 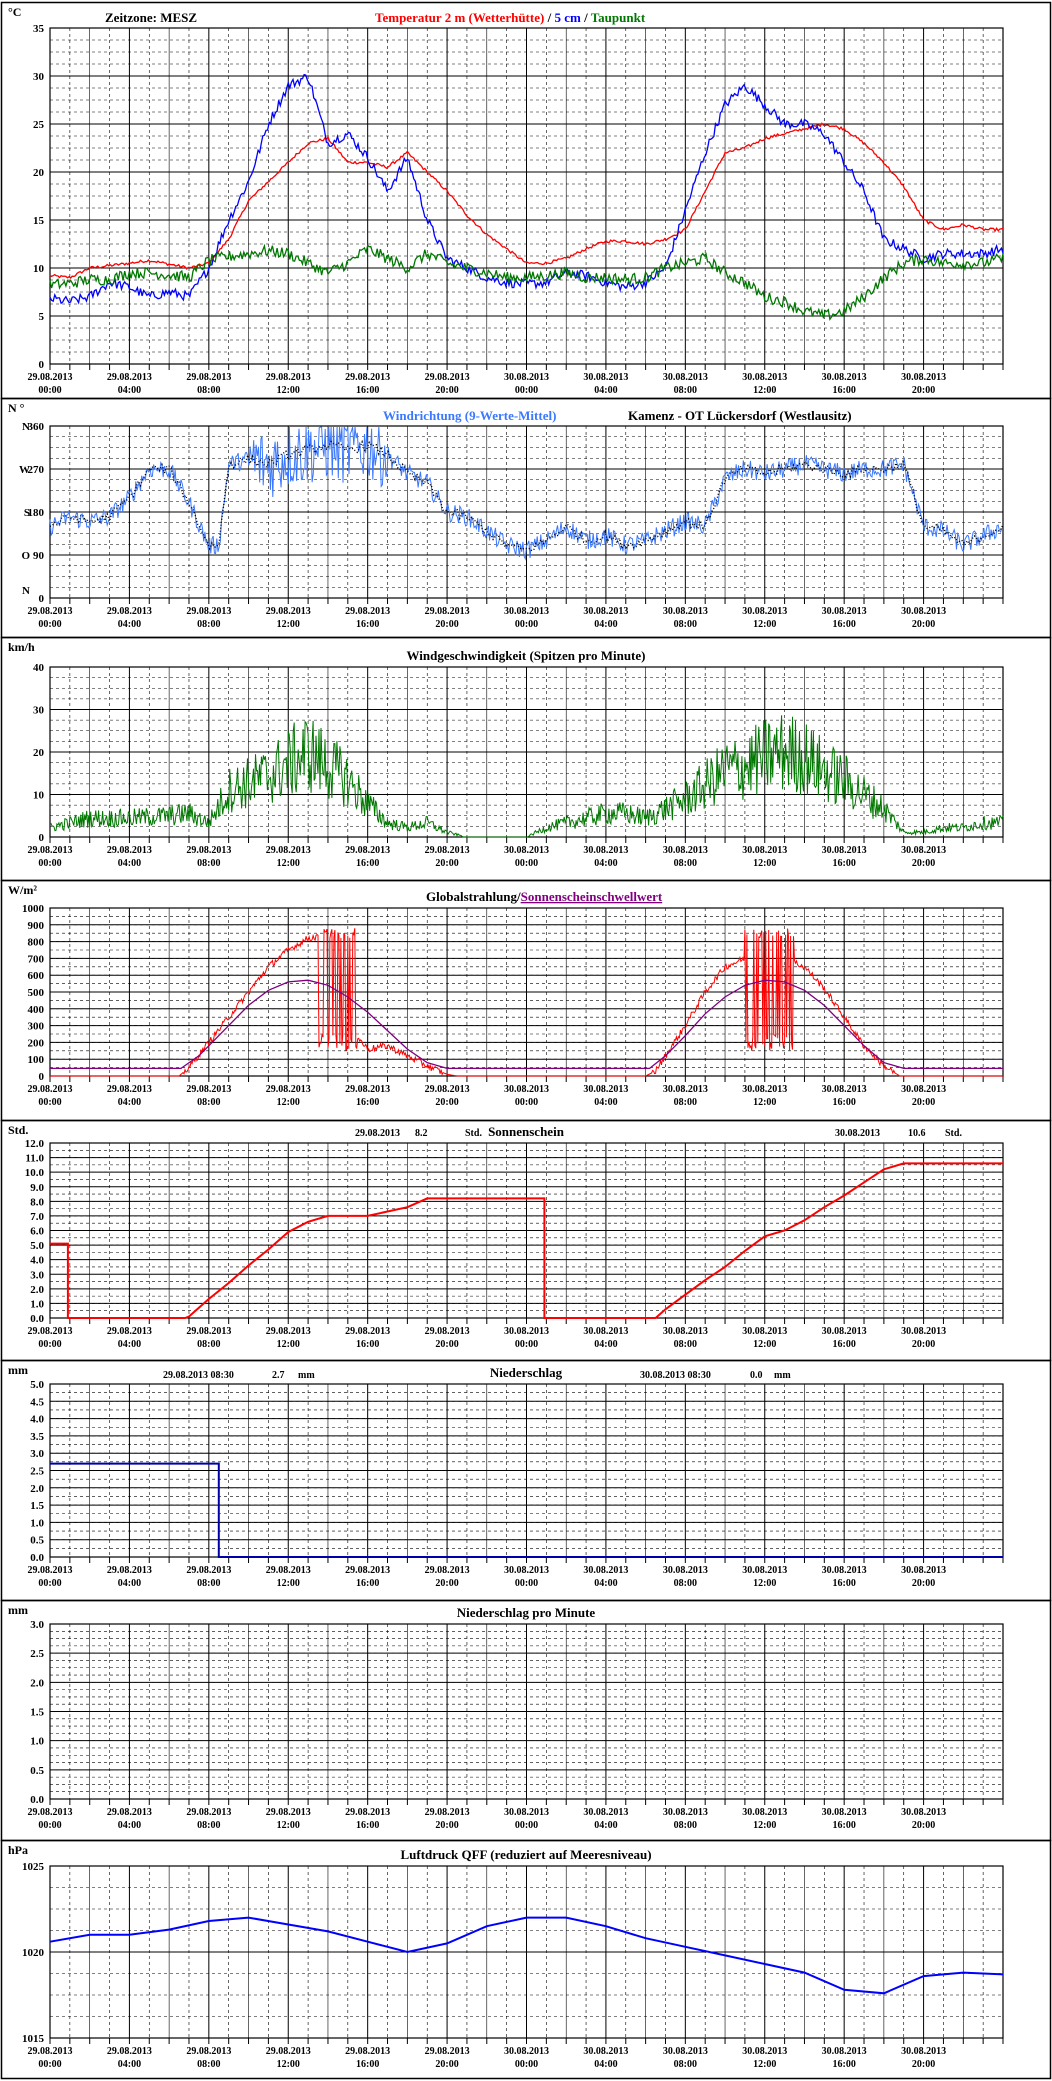 I want to click on y-tick-label: 0, so click(x=42, y=1077).